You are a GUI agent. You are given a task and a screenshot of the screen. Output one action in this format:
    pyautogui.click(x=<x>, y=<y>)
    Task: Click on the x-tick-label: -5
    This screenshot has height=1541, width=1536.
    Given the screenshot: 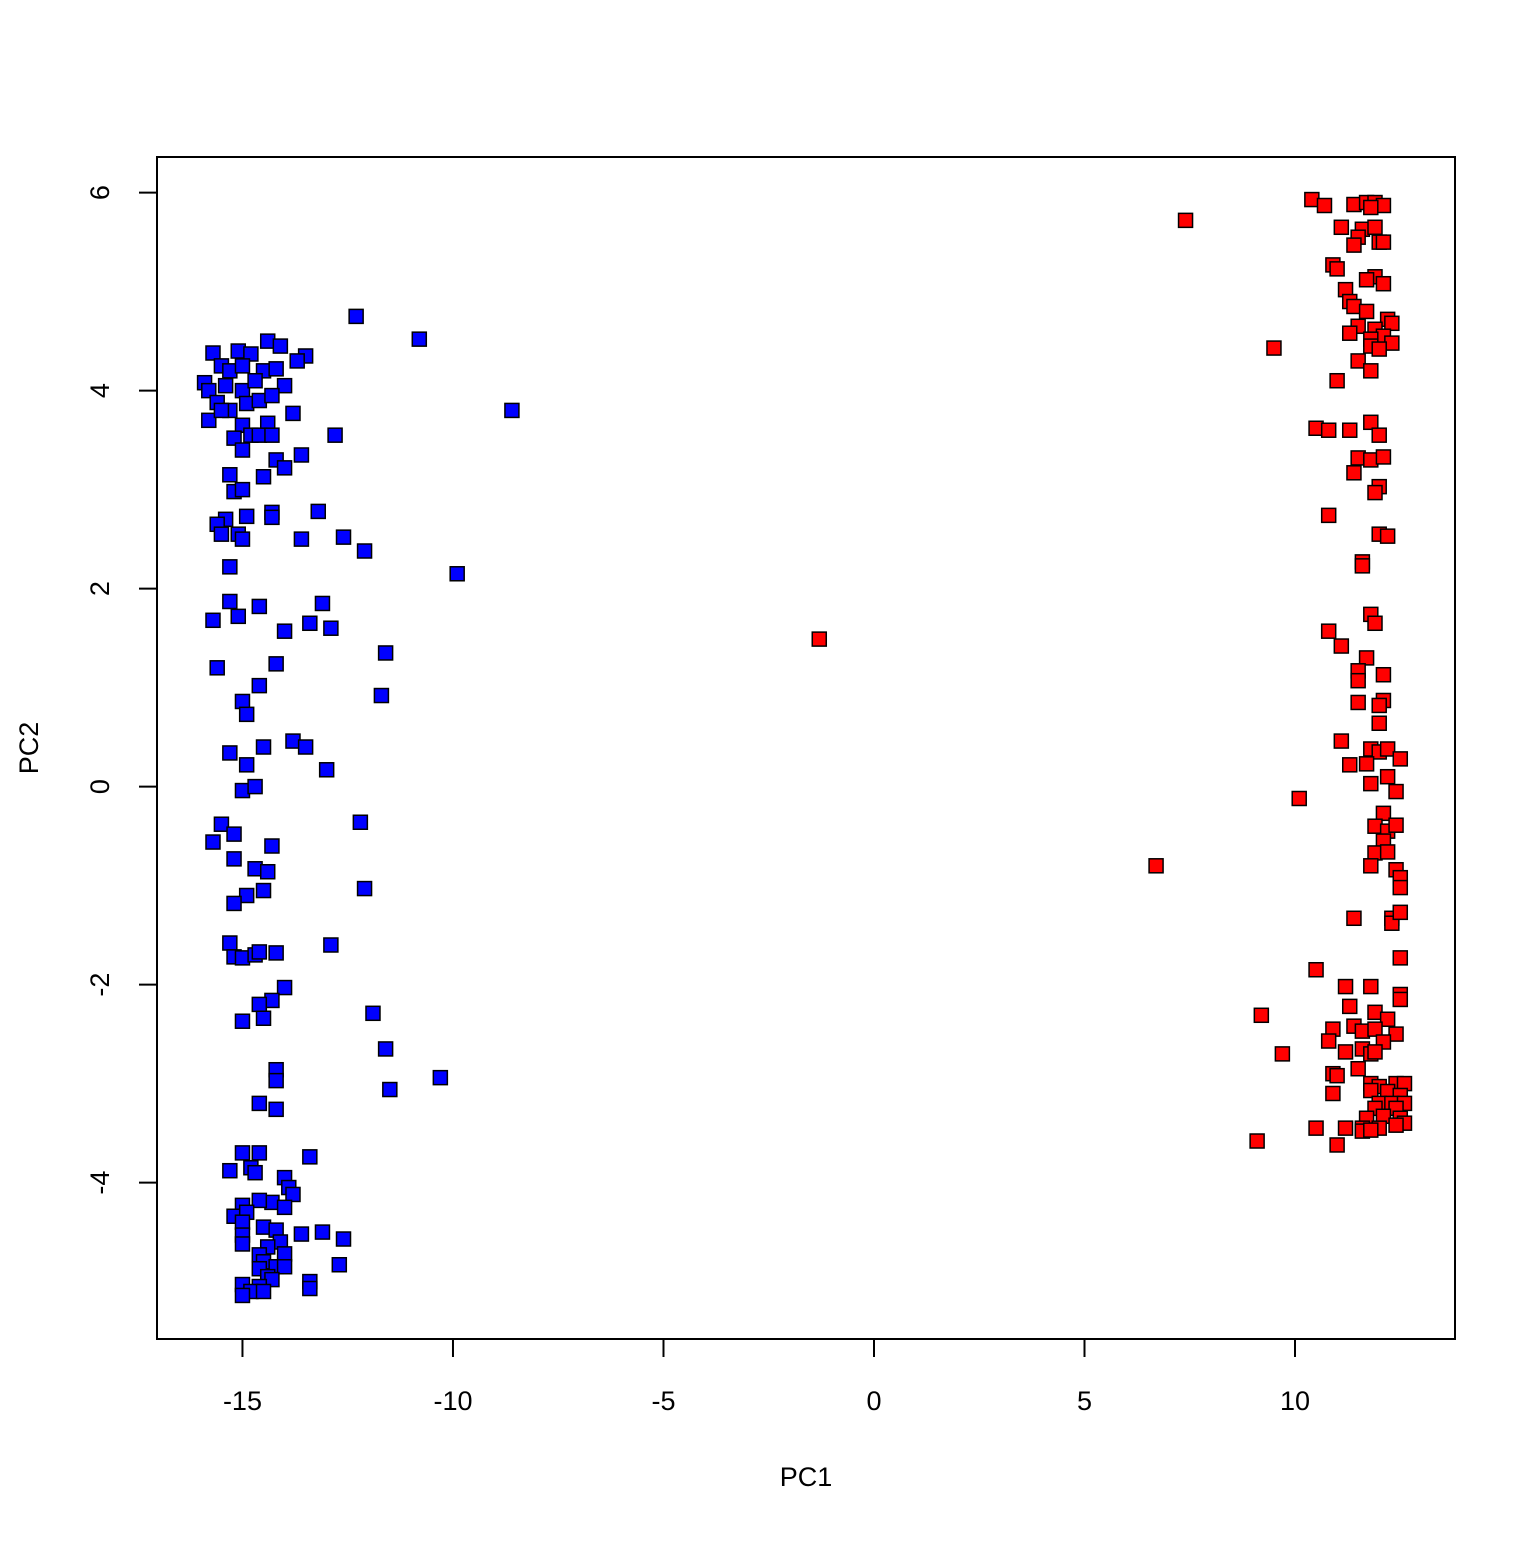 What is the action you would take?
    pyautogui.click(x=663, y=1401)
    